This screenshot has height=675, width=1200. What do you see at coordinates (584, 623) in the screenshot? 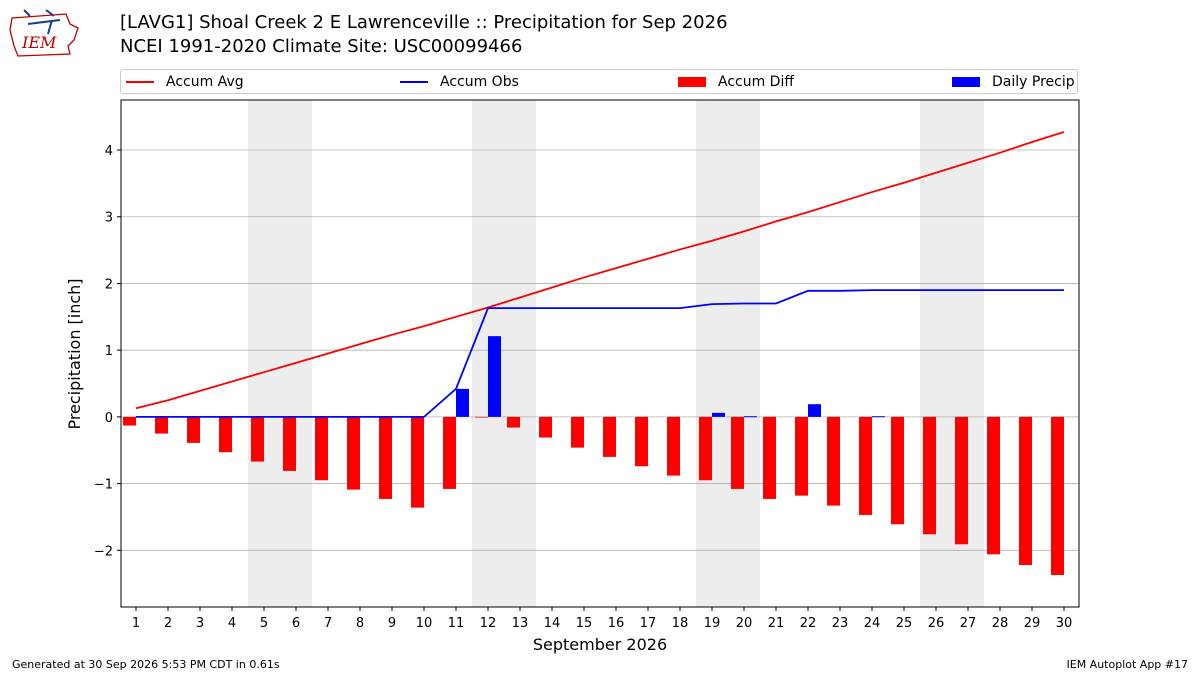
I see `x-tick-label: 15` at bounding box center [584, 623].